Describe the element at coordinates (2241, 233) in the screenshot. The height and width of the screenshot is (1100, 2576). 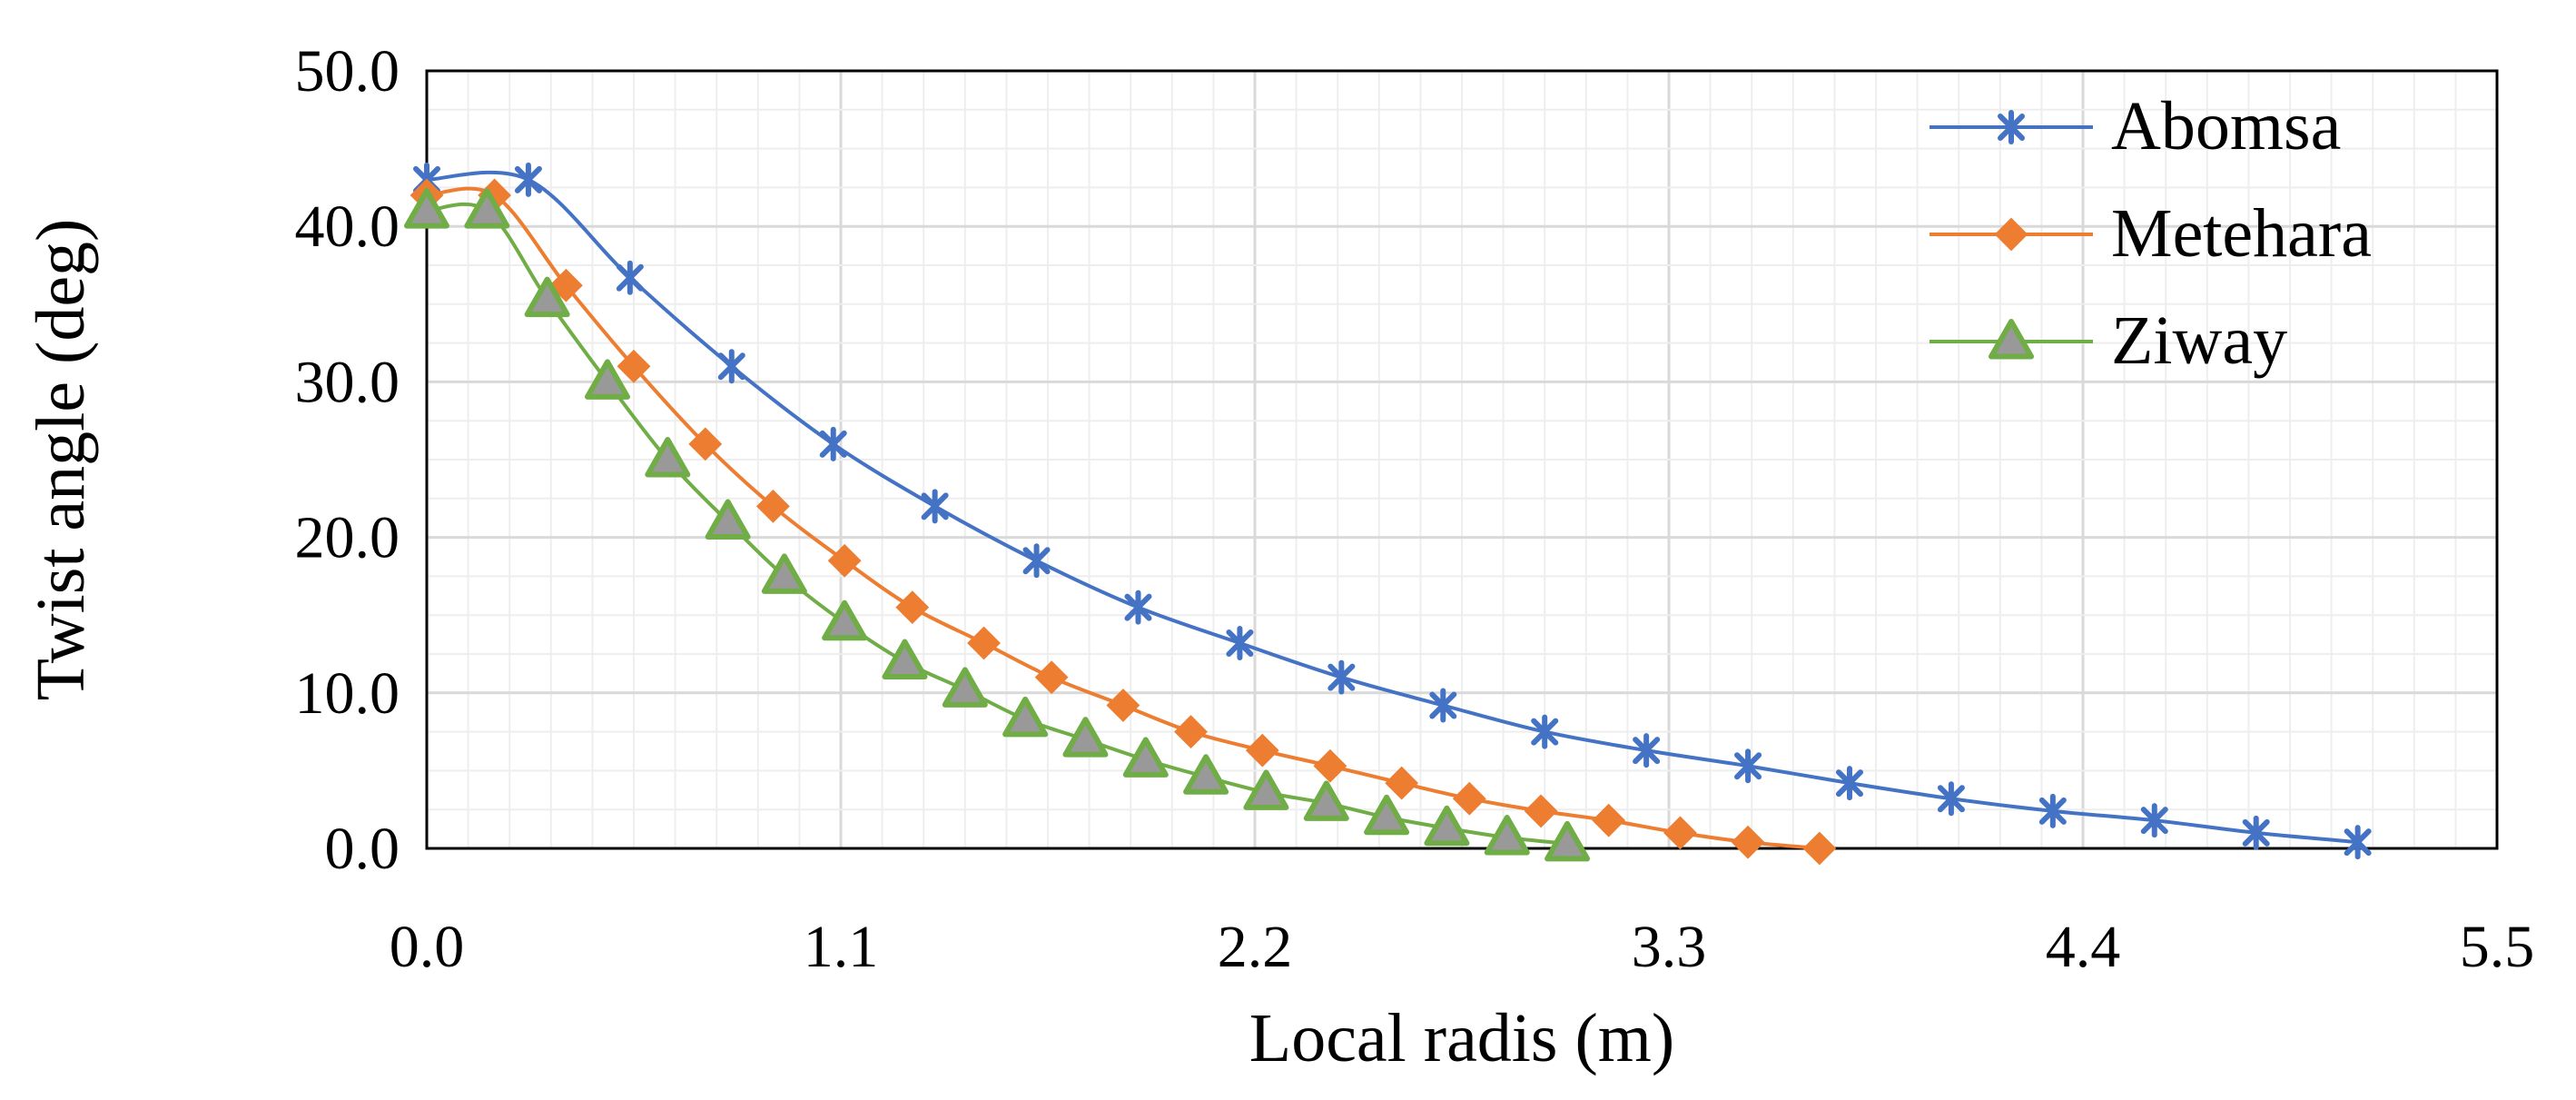
I see `legend-label-metehara: Metehara` at that location.